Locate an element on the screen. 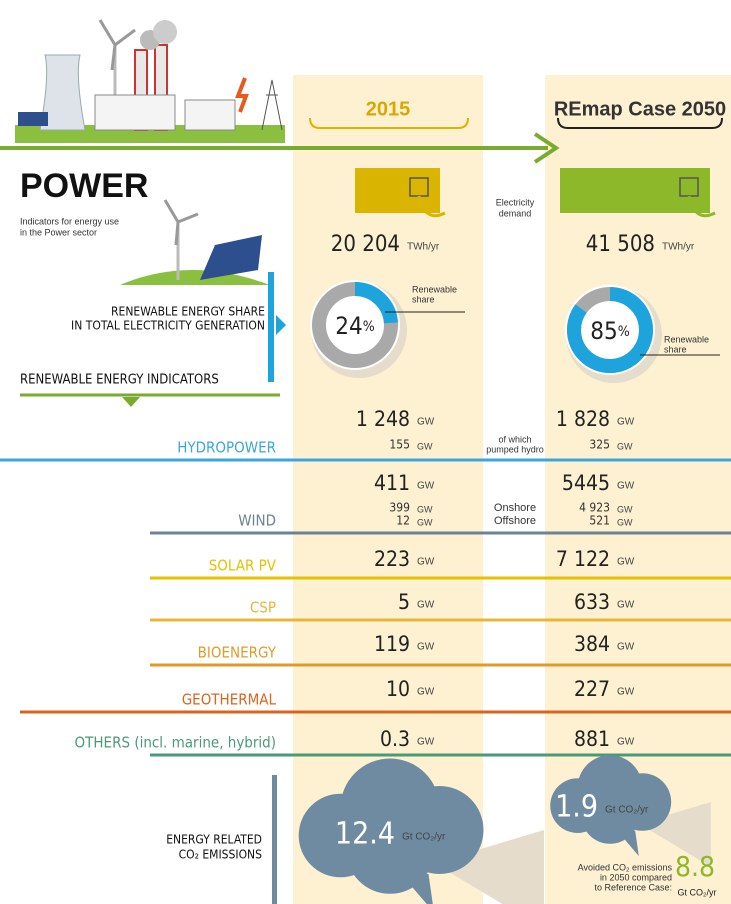  arrow-head is located at coordinates (546, 148).